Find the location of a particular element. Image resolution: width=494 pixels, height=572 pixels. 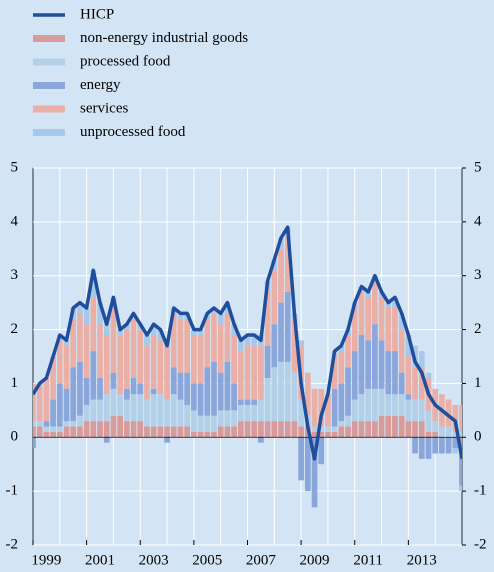

legend-label: energy is located at coordinates (100, 85).